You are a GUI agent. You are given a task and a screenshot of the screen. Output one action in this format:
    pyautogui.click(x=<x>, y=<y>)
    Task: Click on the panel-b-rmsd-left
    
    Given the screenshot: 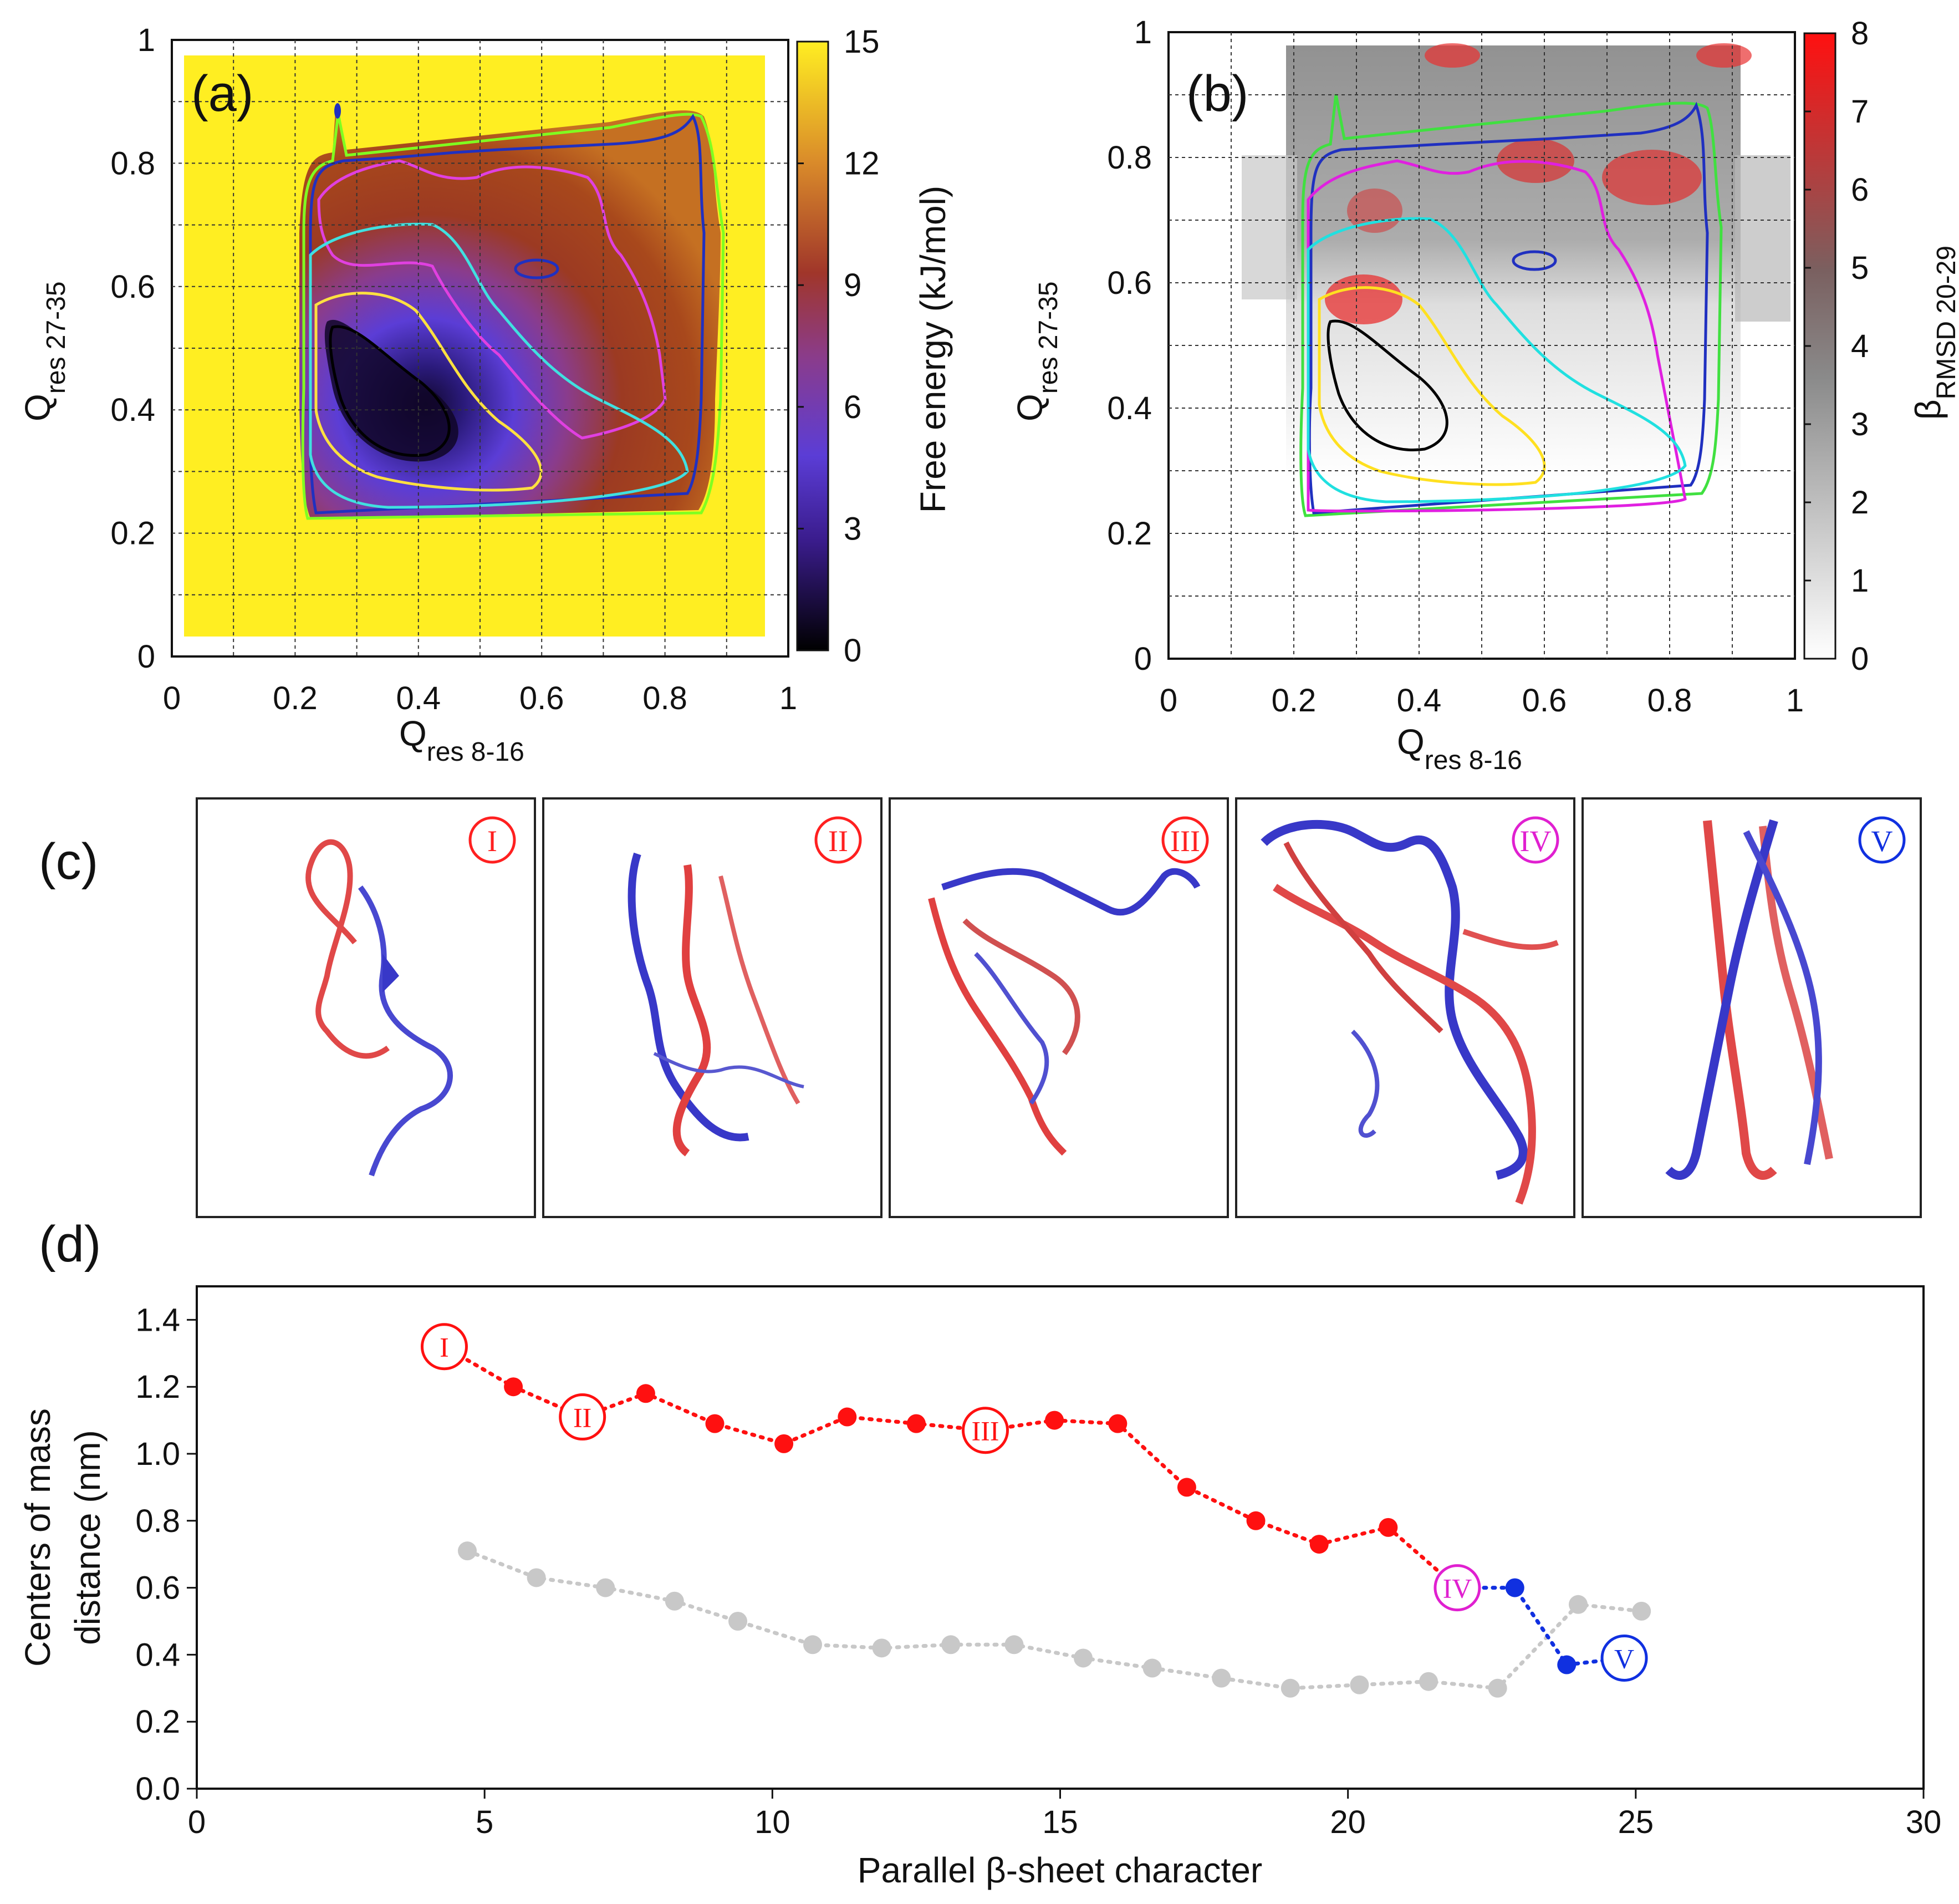 What is the action you would take?
    pyautogui.click(x=1269, y=227)
    